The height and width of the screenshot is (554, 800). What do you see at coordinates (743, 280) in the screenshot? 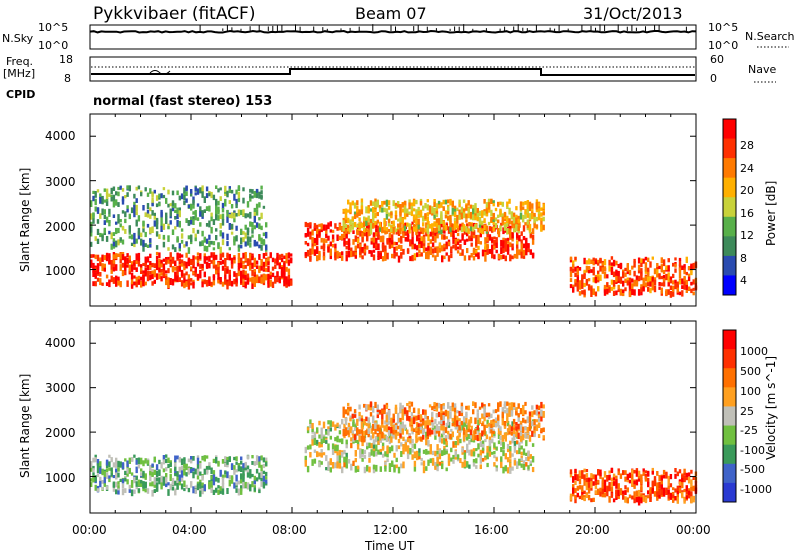
I see `power-cb-tick-4: 4` at bounding box center [743, 280].